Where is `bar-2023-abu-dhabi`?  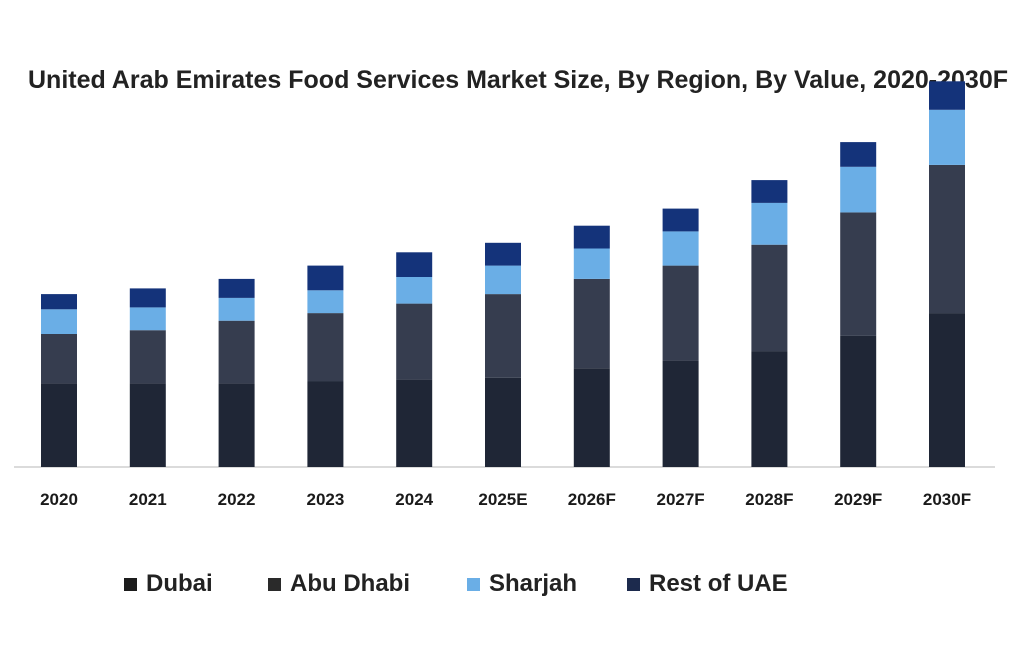 bar-2023-abu-dhabi is located at coordinates (325, 347).